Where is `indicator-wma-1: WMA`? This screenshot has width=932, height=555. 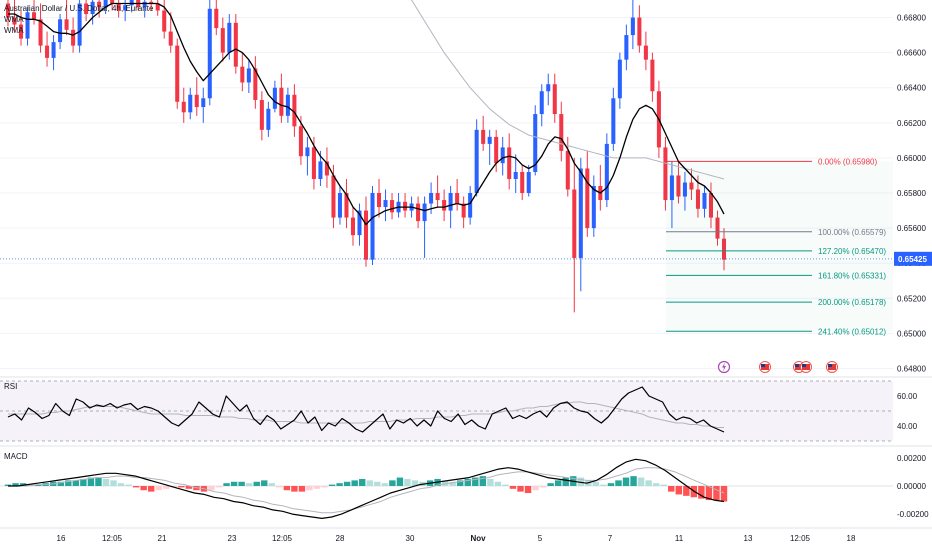
indicator-wma-1: WMA is located at coordinates (14, 19).